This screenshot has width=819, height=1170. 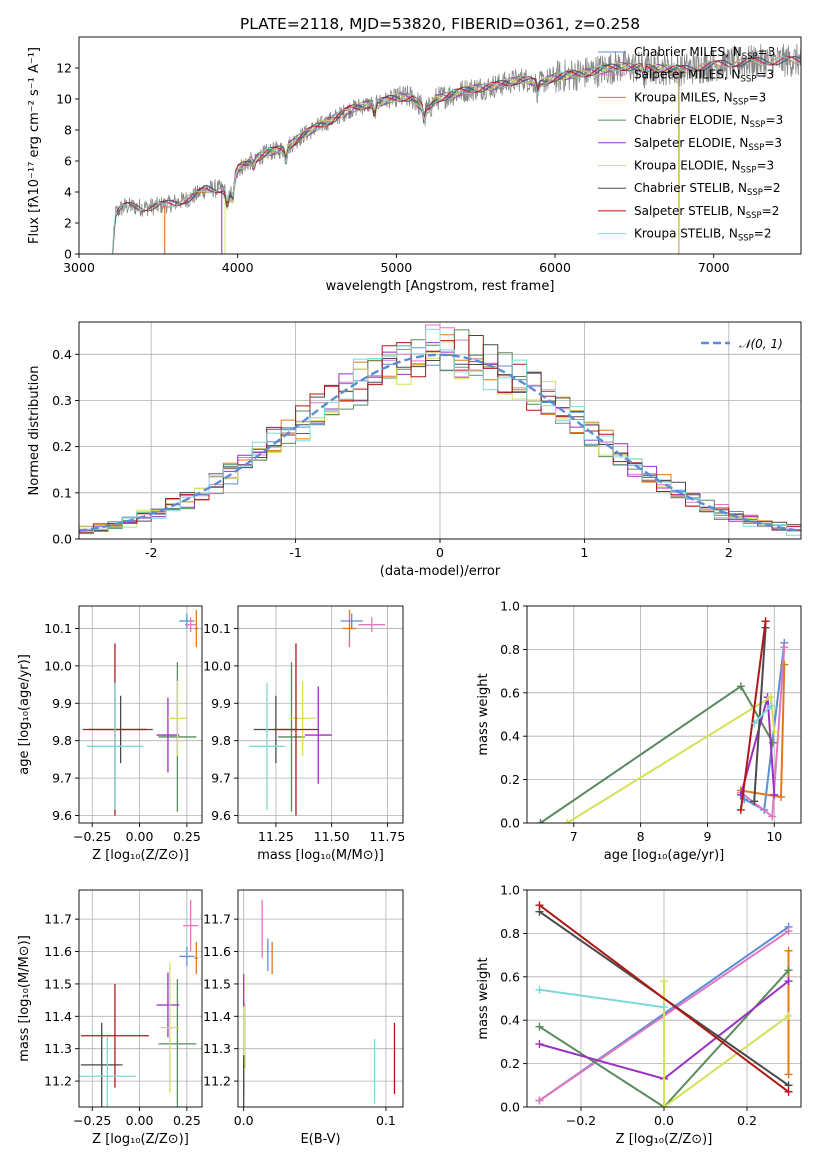 I want to click on y-tick-label: 9.9, so click(x=221, y=703).